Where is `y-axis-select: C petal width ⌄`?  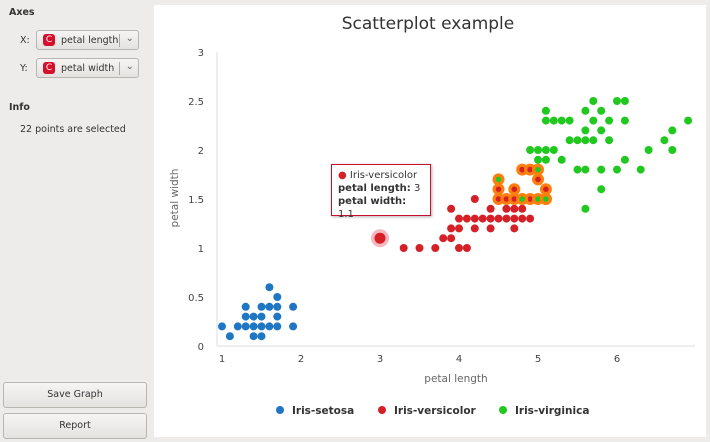
y-axis-select: C petal width ⌄ is located at coordinates (87, 68).